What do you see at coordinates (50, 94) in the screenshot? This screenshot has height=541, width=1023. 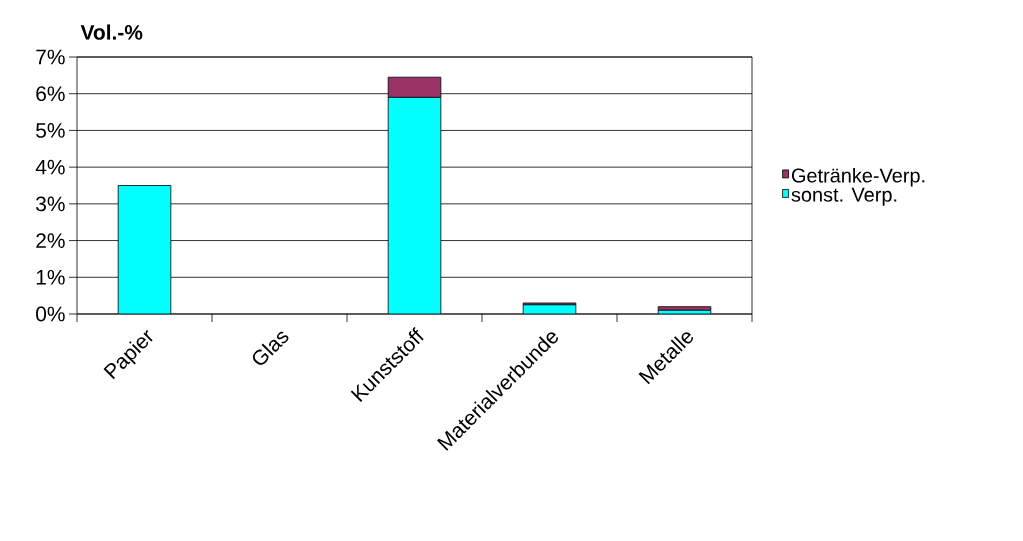 I see `y-tick-label: 6%` at bounding box center [50, 94].